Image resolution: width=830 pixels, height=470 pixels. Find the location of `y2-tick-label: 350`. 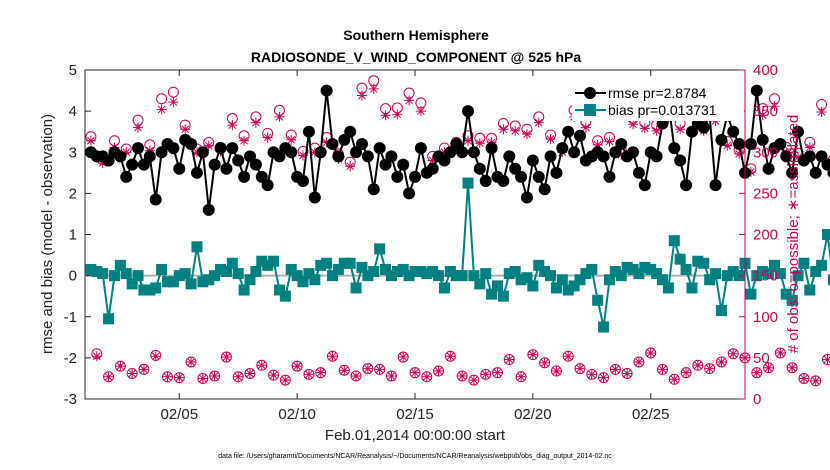

y2-tick-label: 350 is located at coordinates (765, 111).